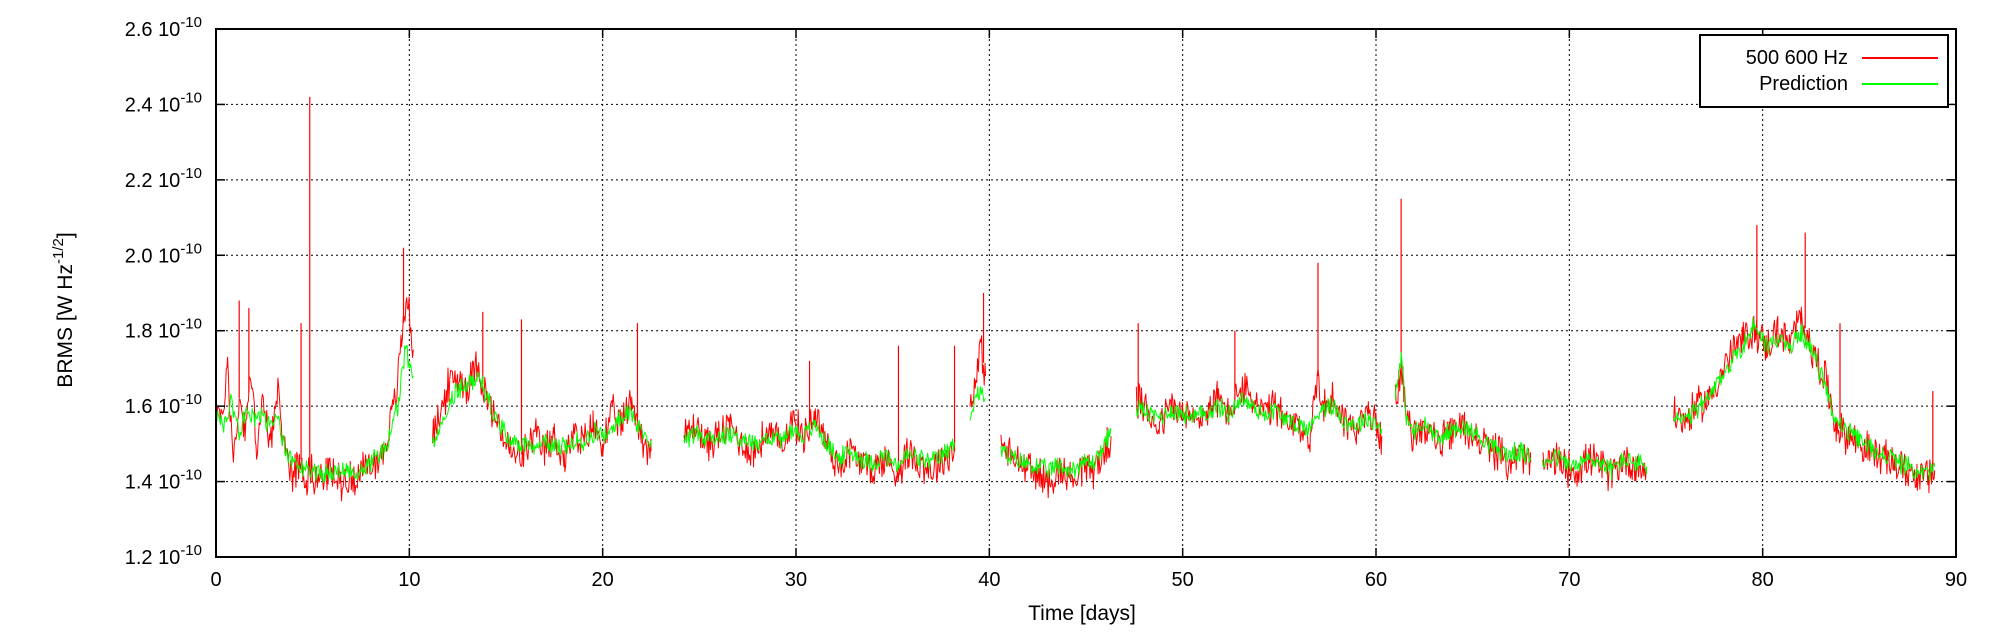 Image resolution: width=2000 pixels, height=633 pixels. What do you see at coordinates (163, 404) in the screenshot?
I see `y-tick-label: 1.6 10-10` at bounding box center [163, 404].